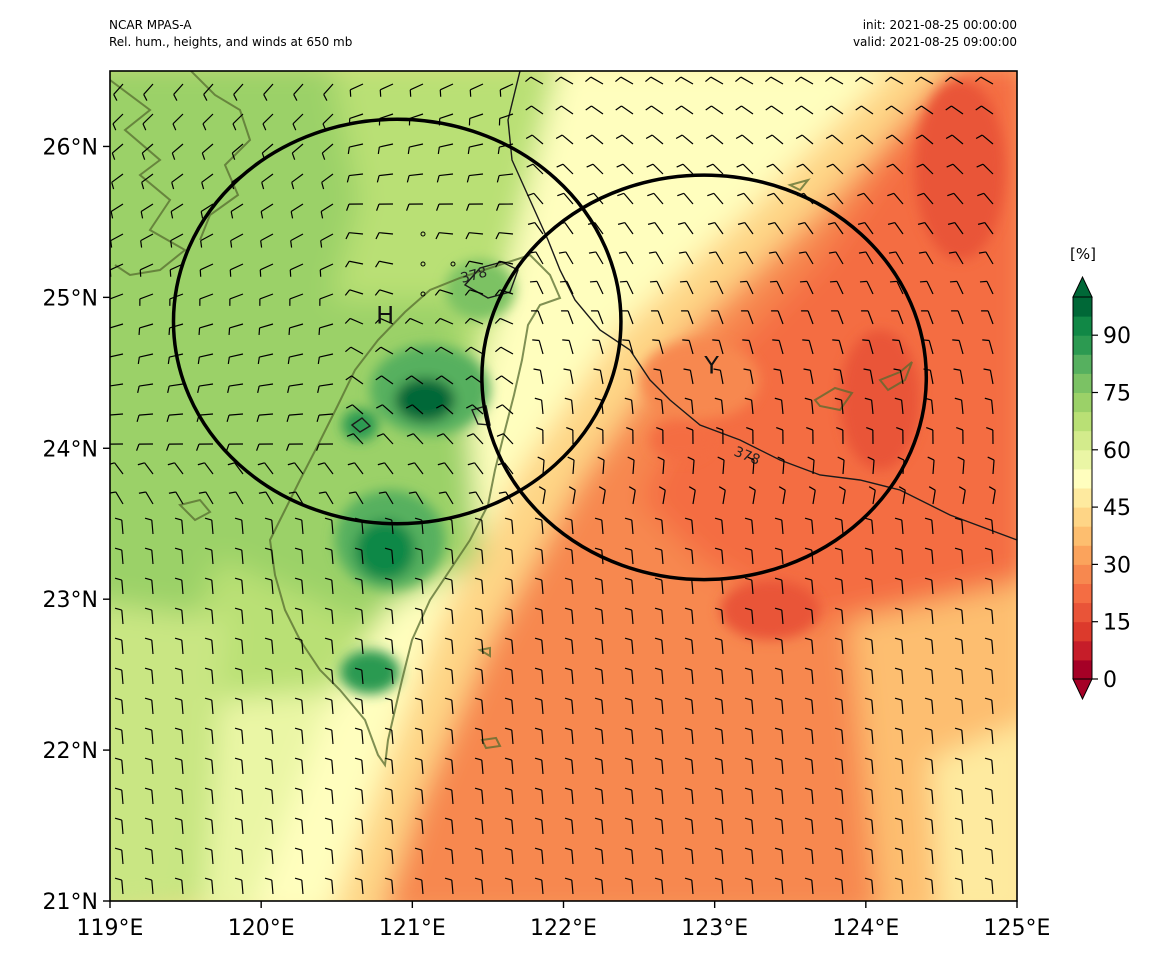 This screenshot has width=1167, height=969. What do you see at coordinates (1082, 286) in the screenshot?
I see `colorbar-max-arrow` at bounding box center [1082, 286].